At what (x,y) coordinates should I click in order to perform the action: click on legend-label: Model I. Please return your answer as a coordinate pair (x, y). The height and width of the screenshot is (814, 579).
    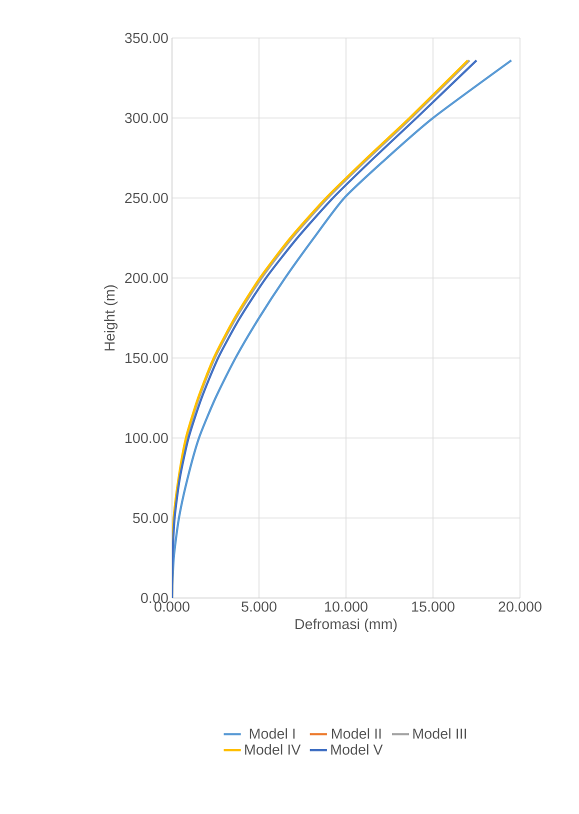
    Looking at the image, I should click on (272, 733).